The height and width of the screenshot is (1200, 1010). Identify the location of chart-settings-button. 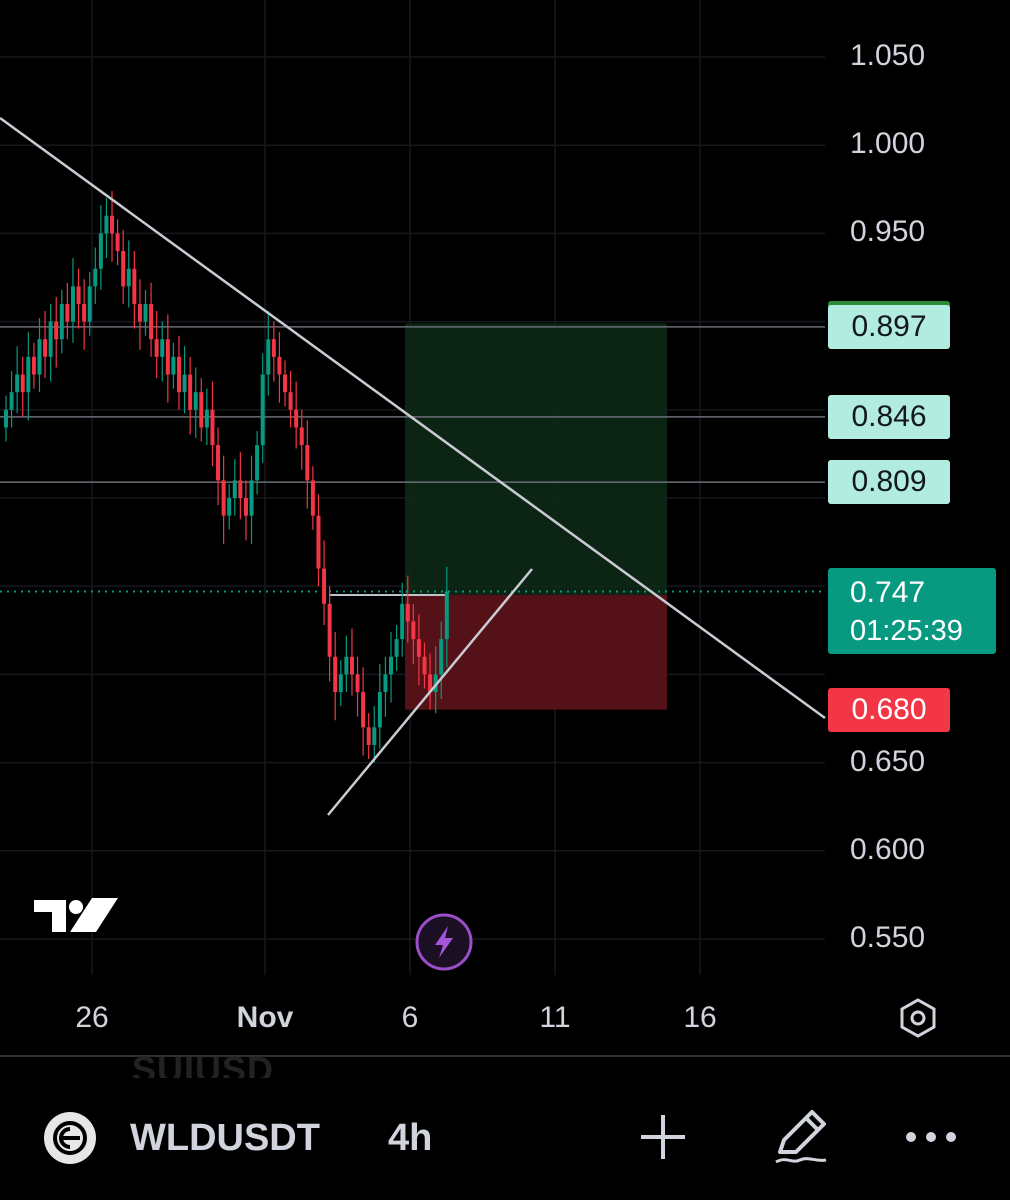
(918, 1018).